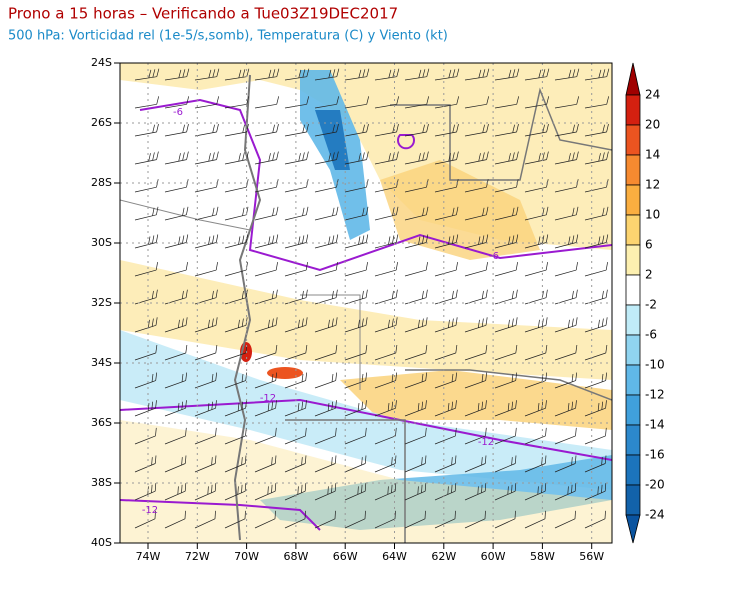 This screenshot has width=750, height=604. Describe the element at coordinates (101, 482) in the screenshot. I see `lat-label: 38S` at that location.